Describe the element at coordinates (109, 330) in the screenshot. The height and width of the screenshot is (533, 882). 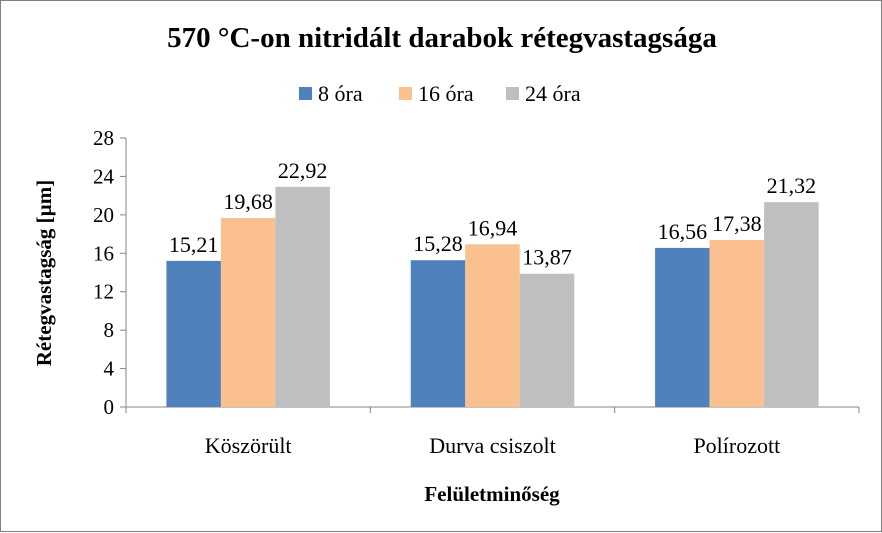
I see `y-tick-label: 8` at that location.